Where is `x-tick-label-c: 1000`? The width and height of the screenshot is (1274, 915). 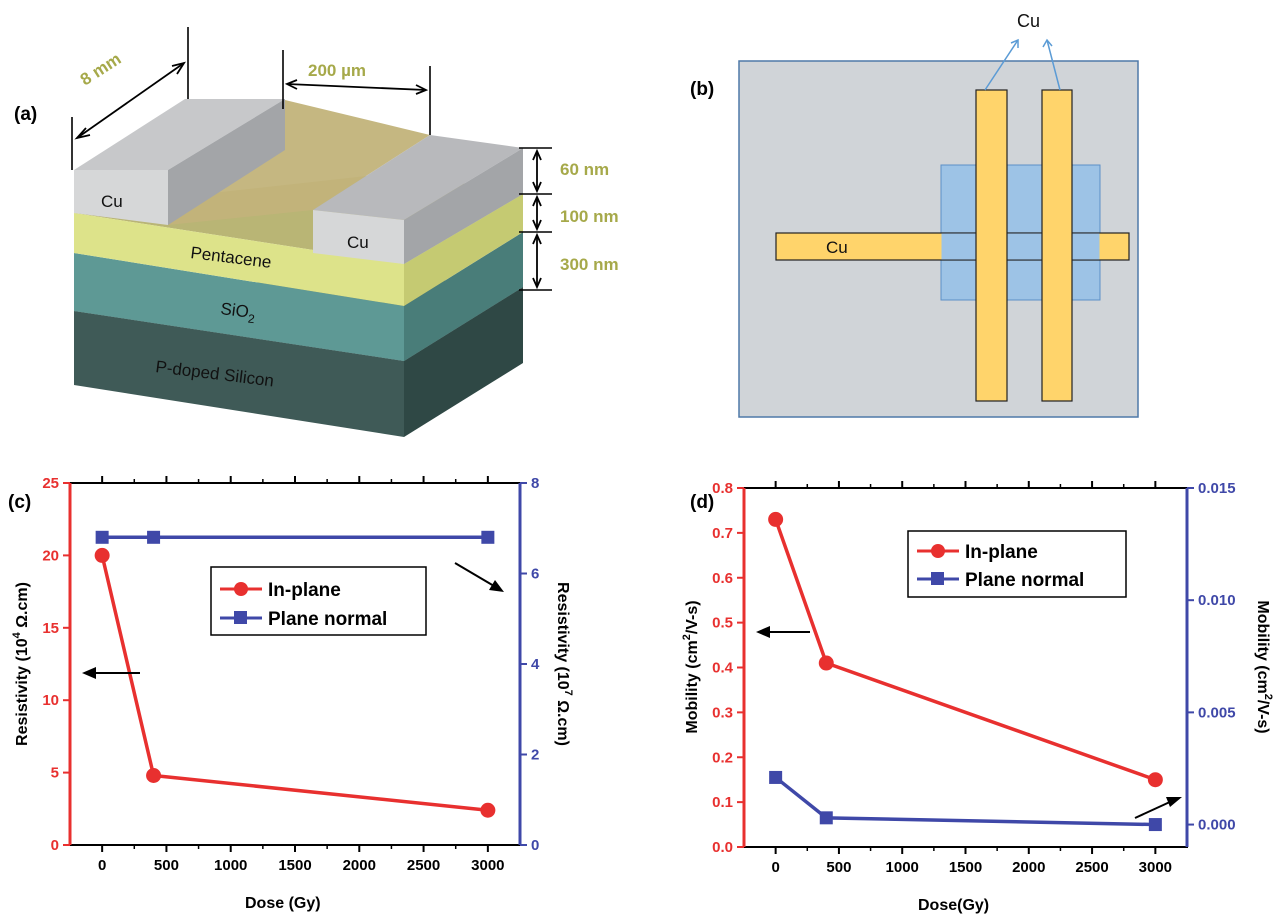 x-tick-label-c: 1000 is located at coordinates (230, 865).